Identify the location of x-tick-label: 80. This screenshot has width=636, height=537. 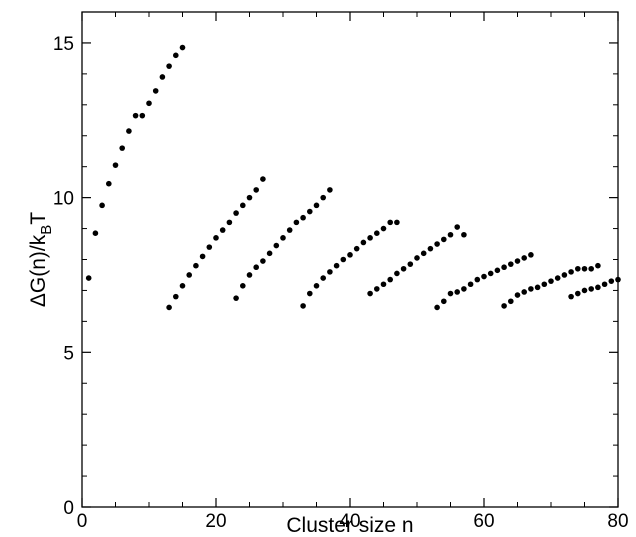
(617, 521).